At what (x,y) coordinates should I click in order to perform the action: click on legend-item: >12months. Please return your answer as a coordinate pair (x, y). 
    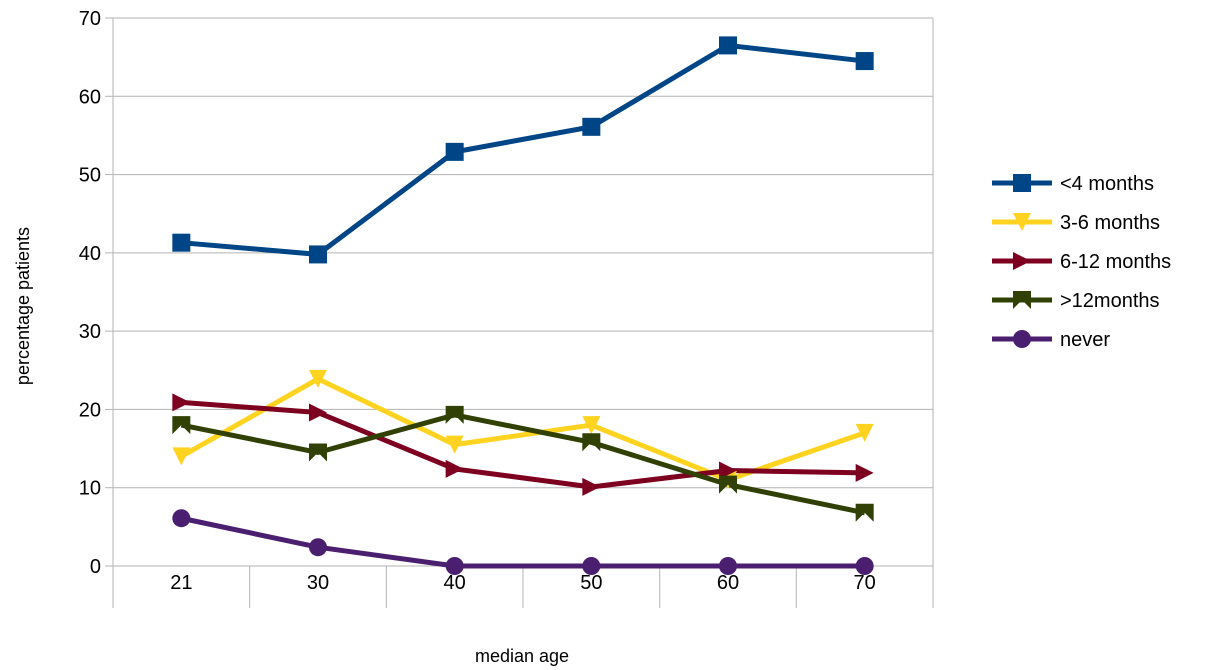
    Looking at the image, I should click on (1076, 301).